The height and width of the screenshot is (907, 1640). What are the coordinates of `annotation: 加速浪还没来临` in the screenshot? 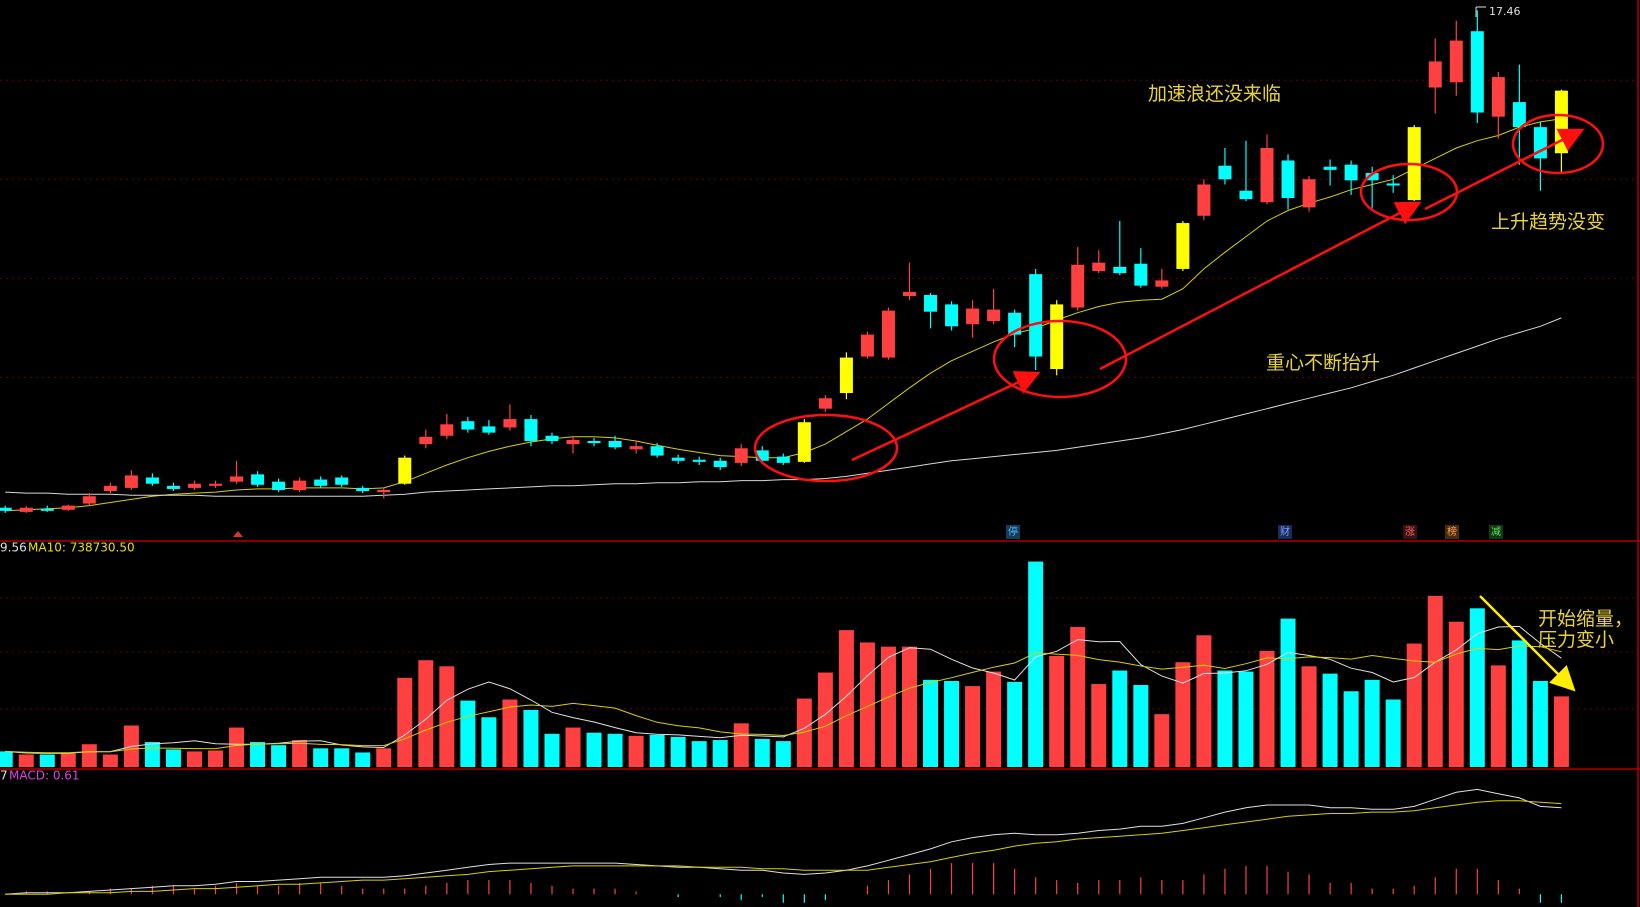 It's located at (1214, 94).